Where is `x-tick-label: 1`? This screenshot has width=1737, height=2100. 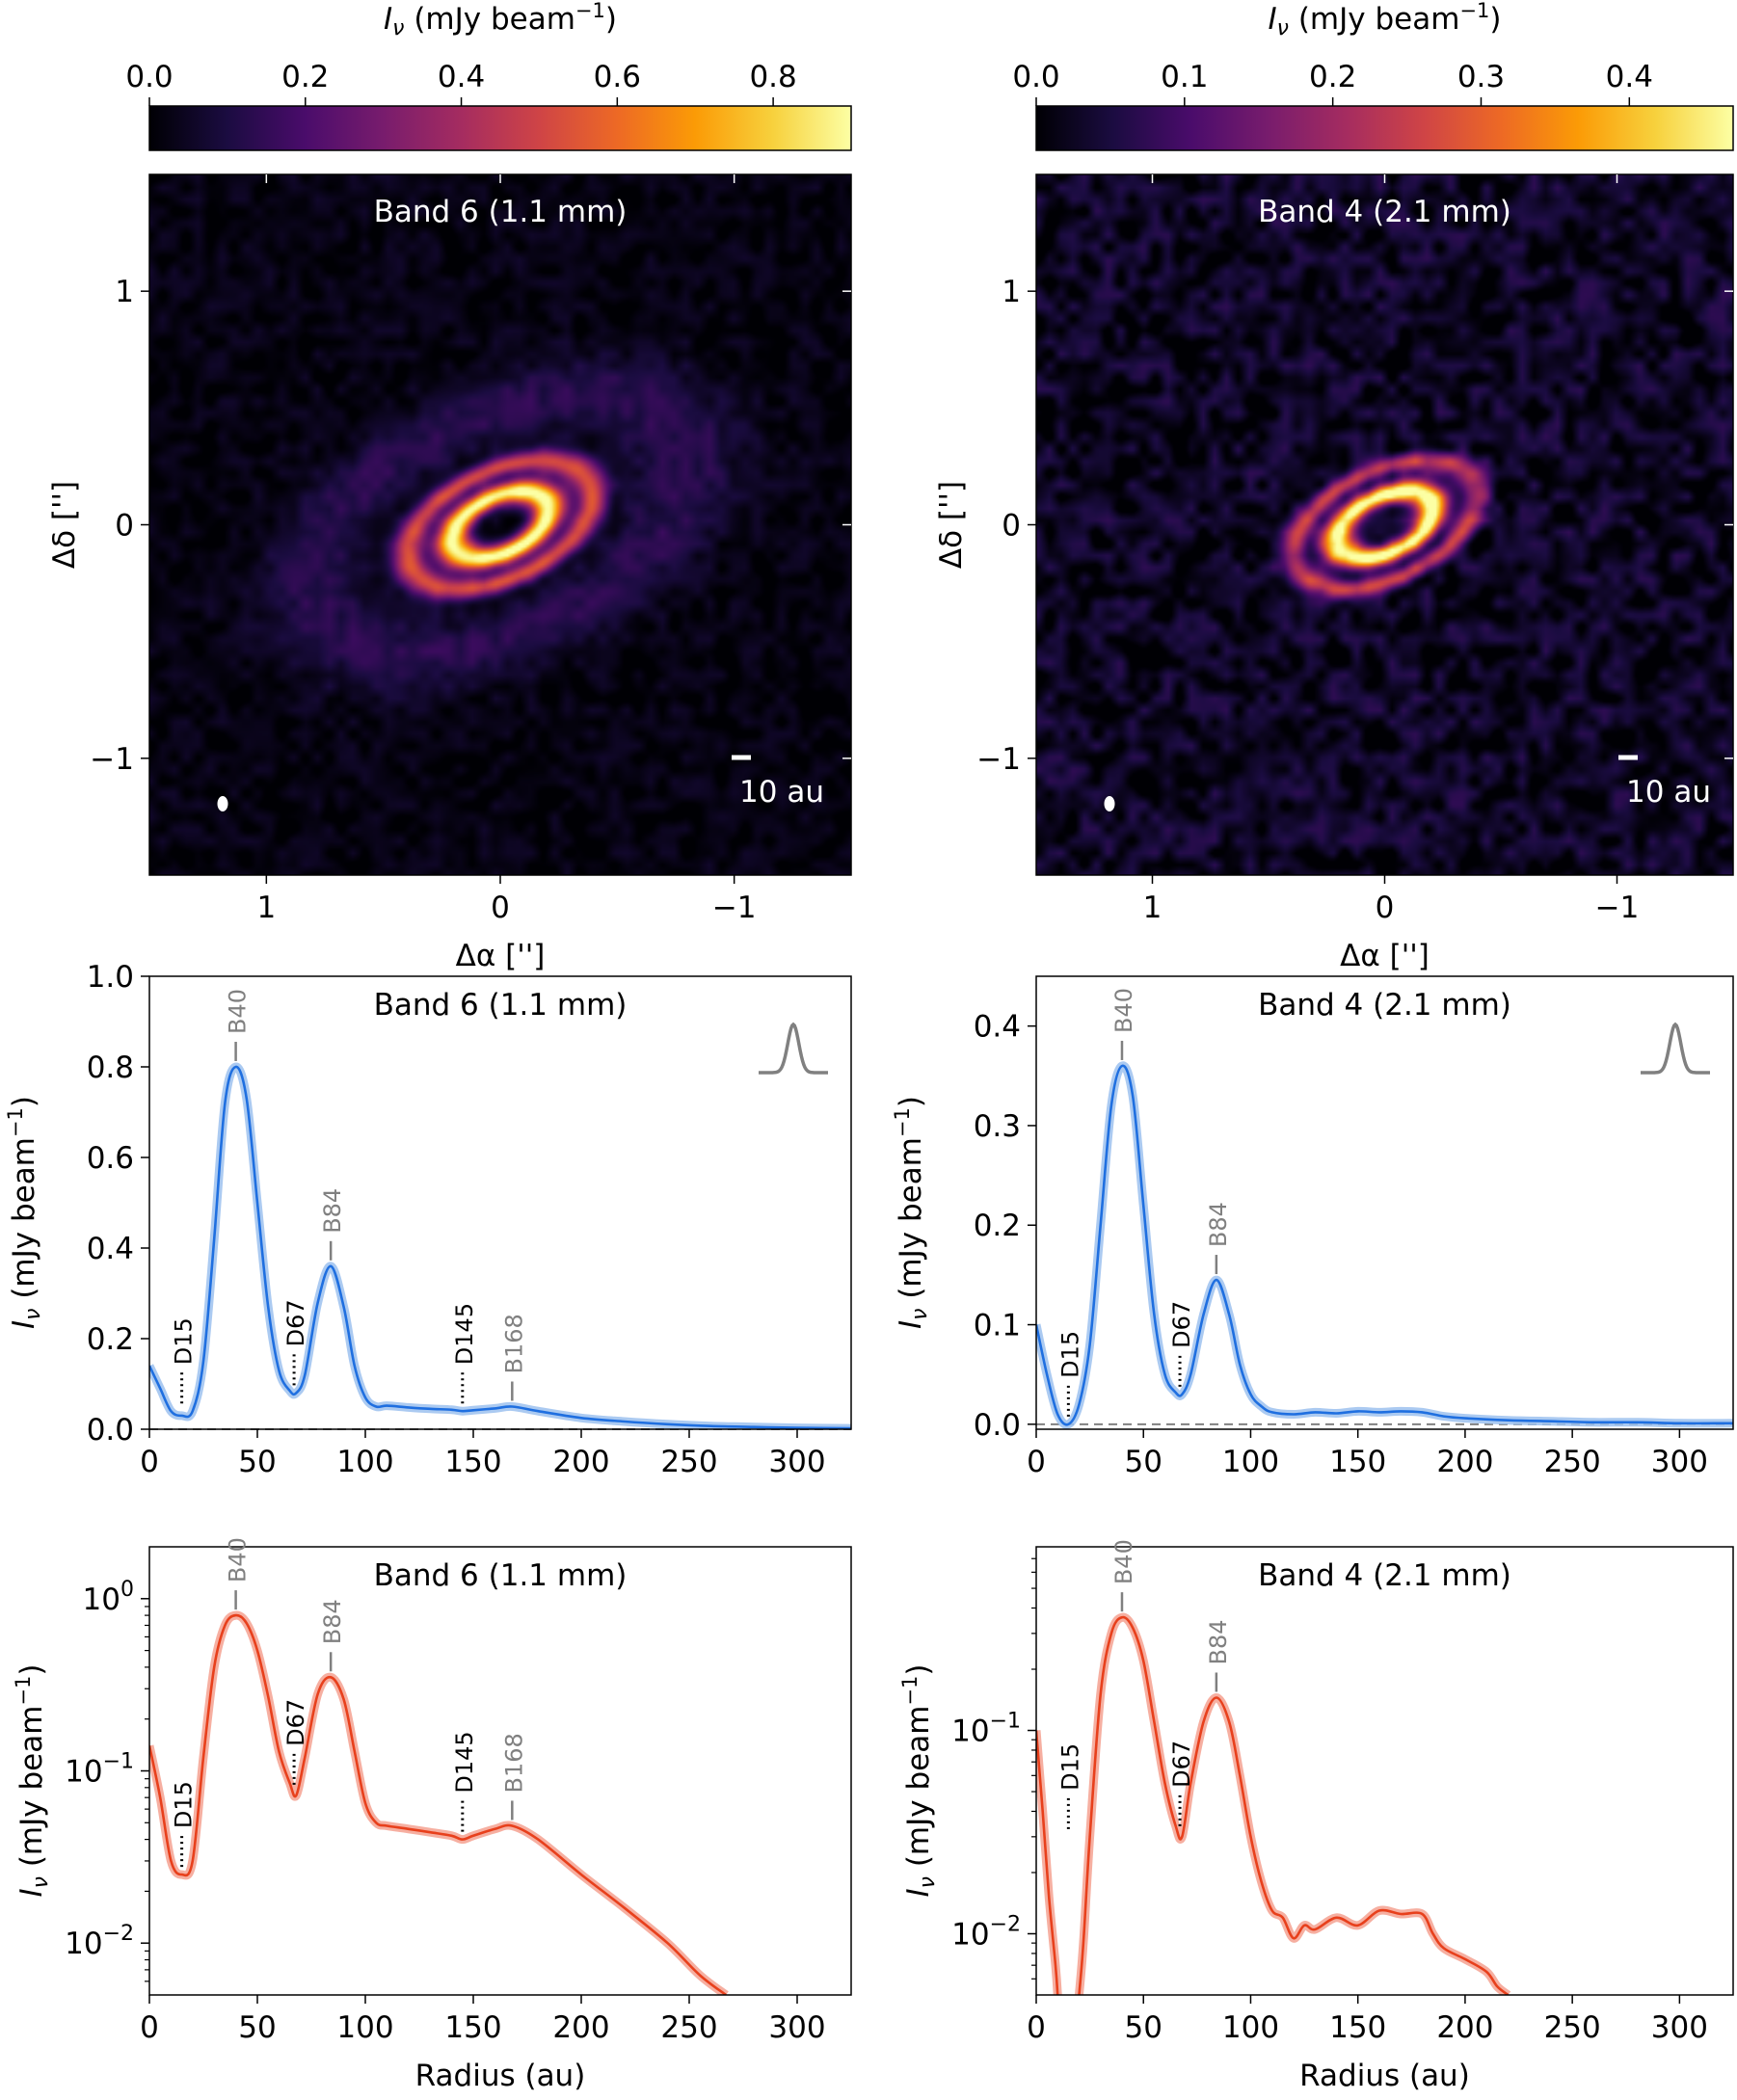 x-tick-label: 1 is located at coordinates (266, 908).